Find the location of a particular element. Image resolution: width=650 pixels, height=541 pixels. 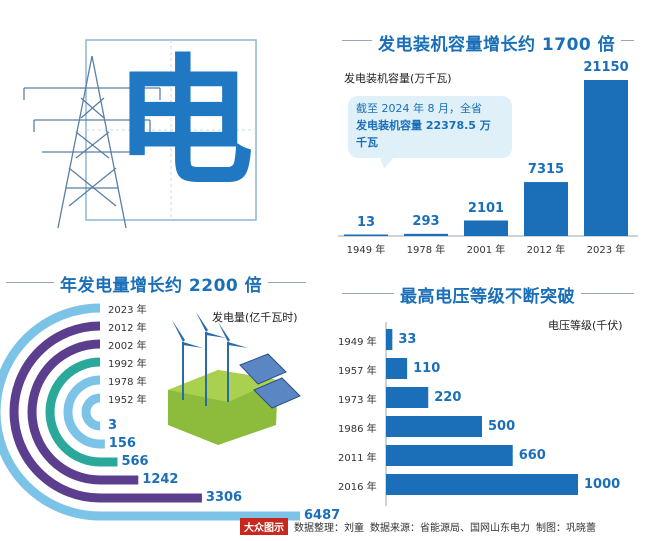

generation-category-label: 1978 年 is located at coordinates (127, 382).